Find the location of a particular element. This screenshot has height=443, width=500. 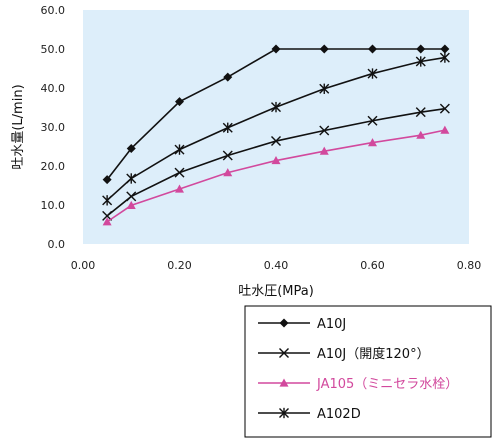

x-tick-label: 0.80 is located at coordinates (469, 265).